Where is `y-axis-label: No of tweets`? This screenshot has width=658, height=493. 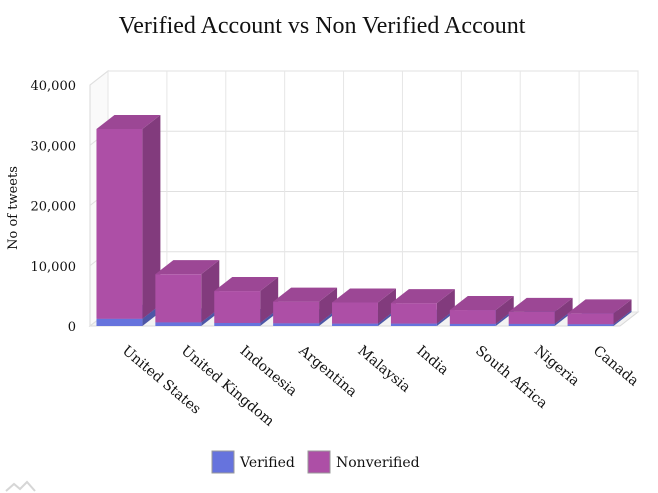 y-axis-label: No of tweets is located at coordinates (13, 208).